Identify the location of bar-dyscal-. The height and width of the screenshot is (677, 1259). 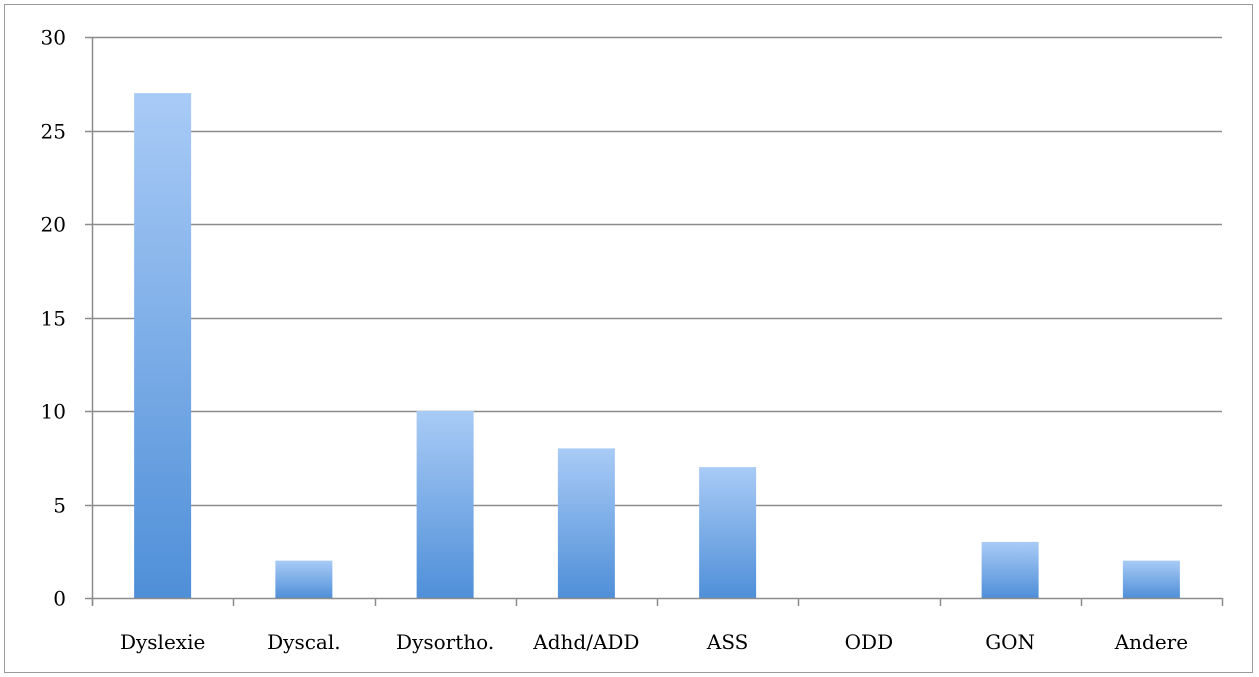
(304, 579).